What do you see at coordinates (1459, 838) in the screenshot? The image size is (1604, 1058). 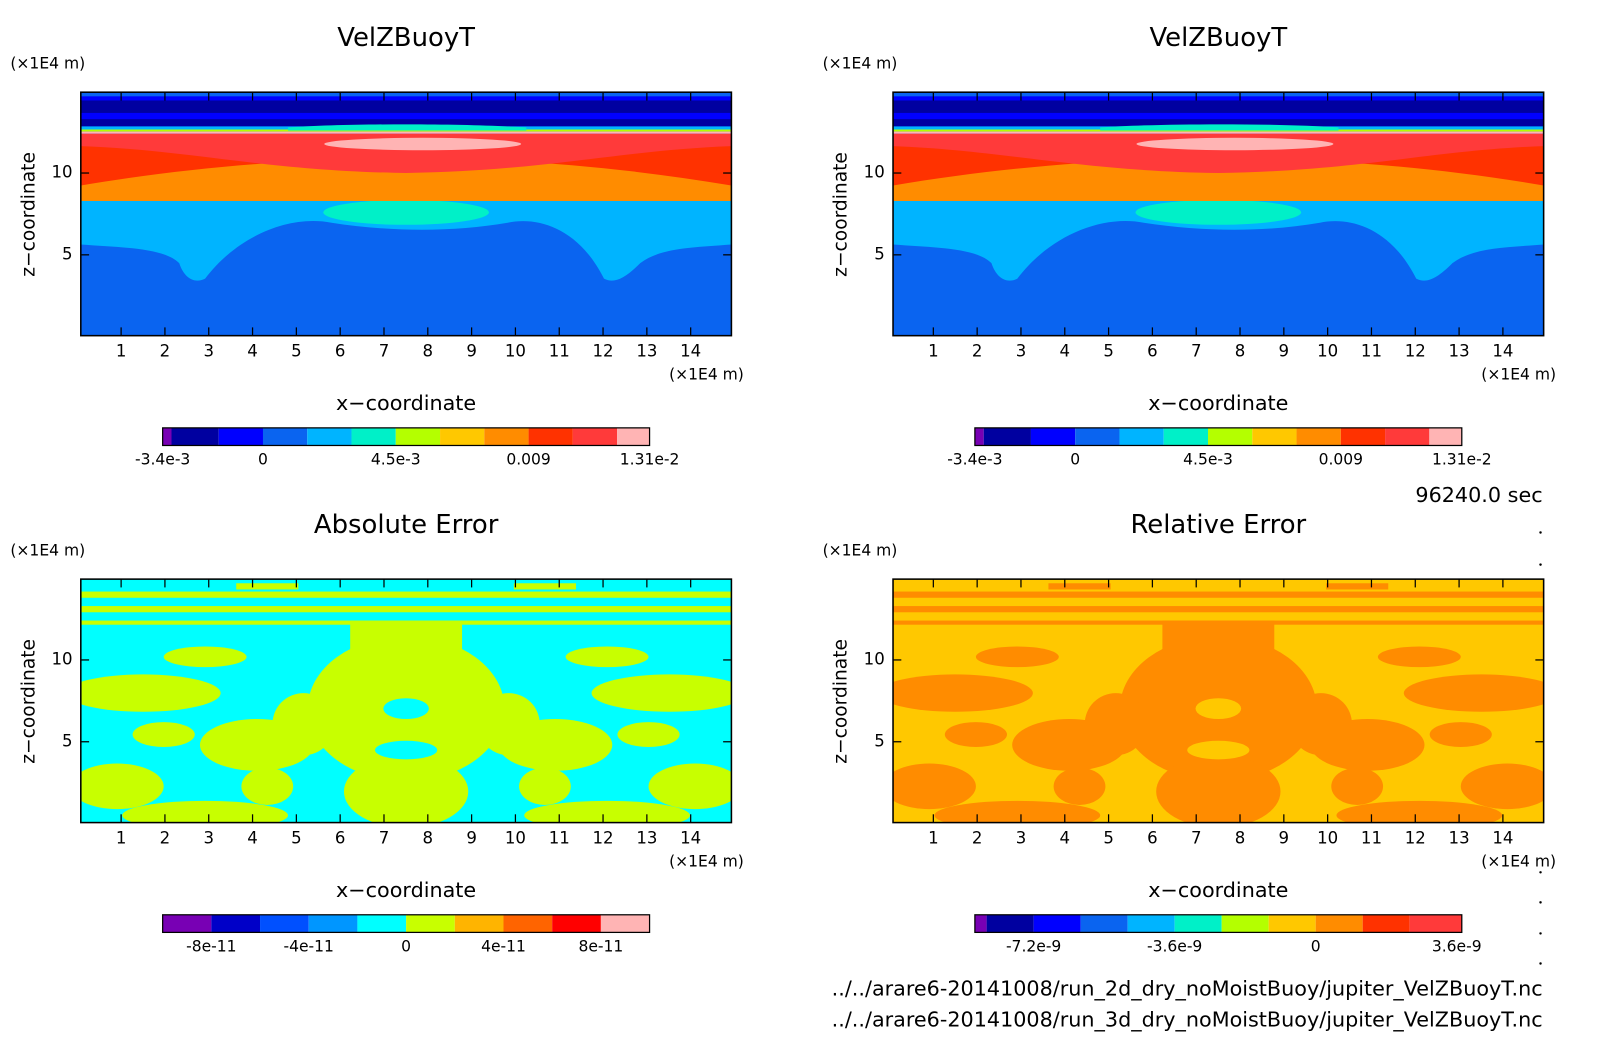 I see `x-tick-label: 13` at bounding box center [1459, 838].